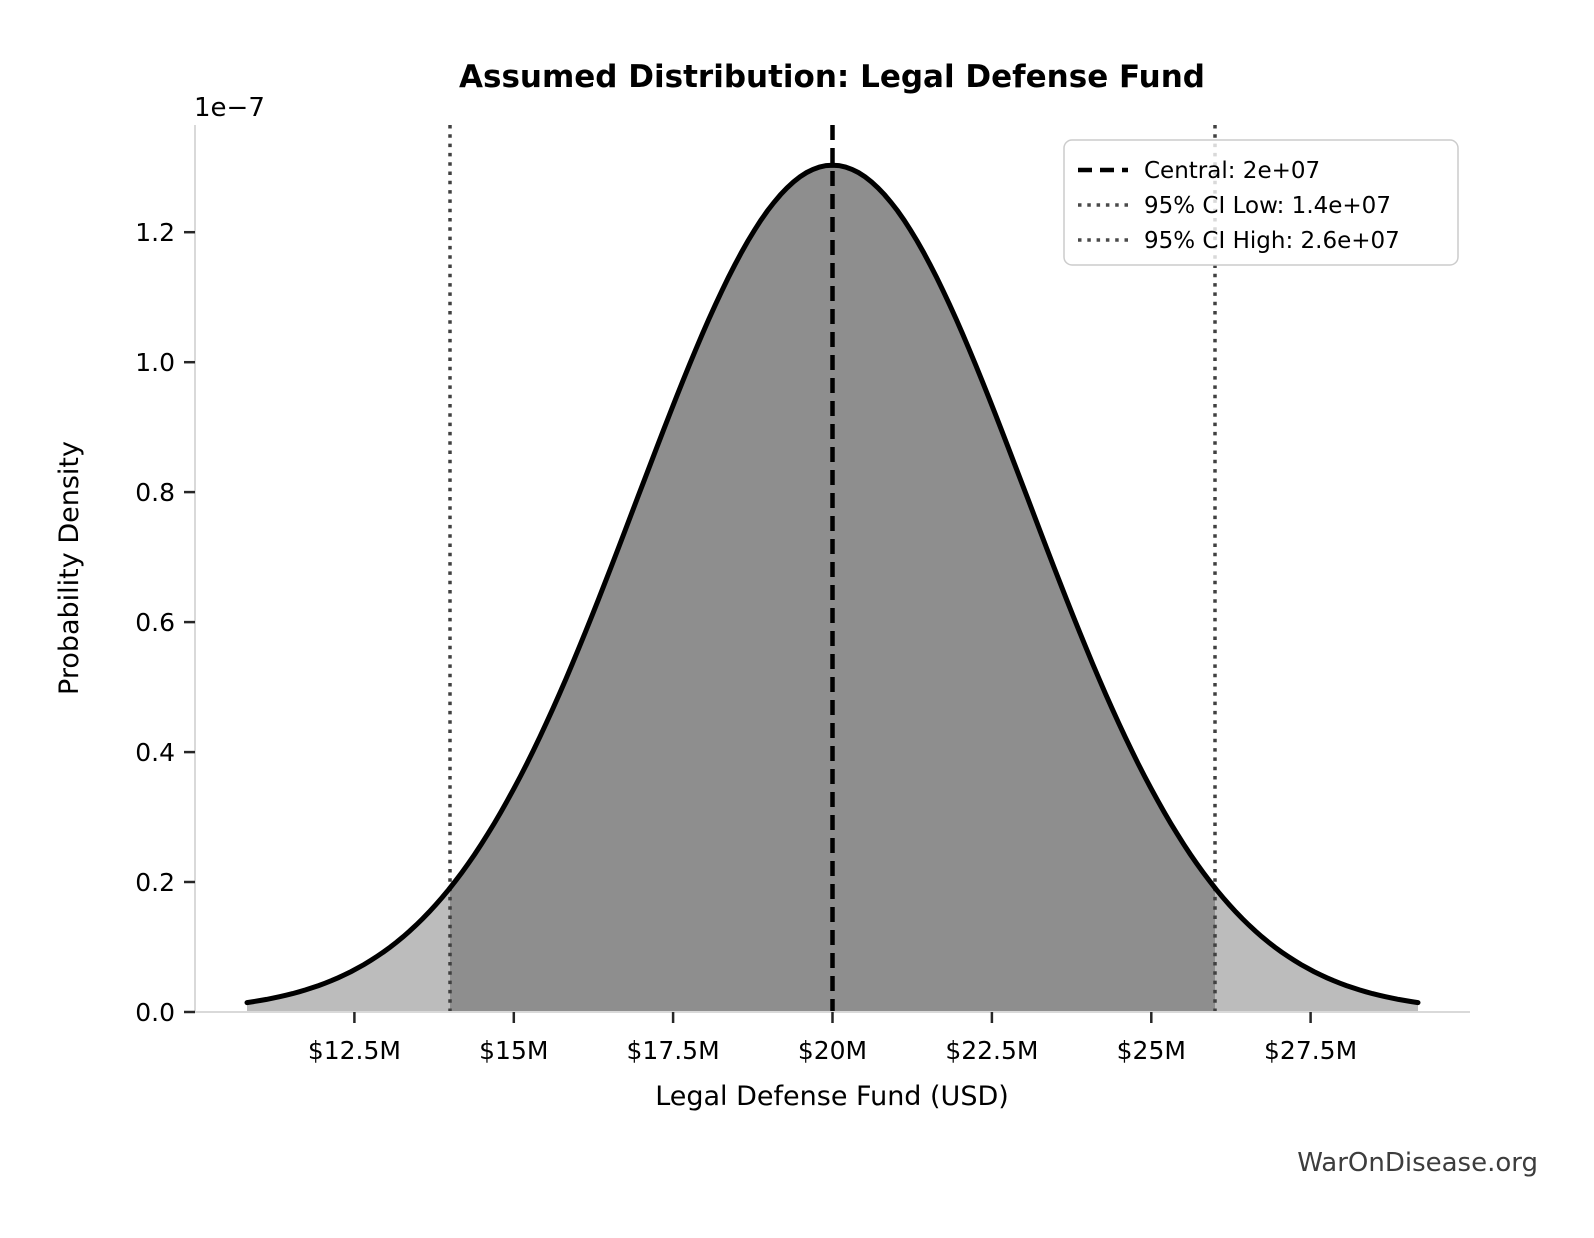  What do you see at coordinates (155, 882) in the screenshot?
I see `y-tick-label: 0.2` at bounding box center [155, 882].